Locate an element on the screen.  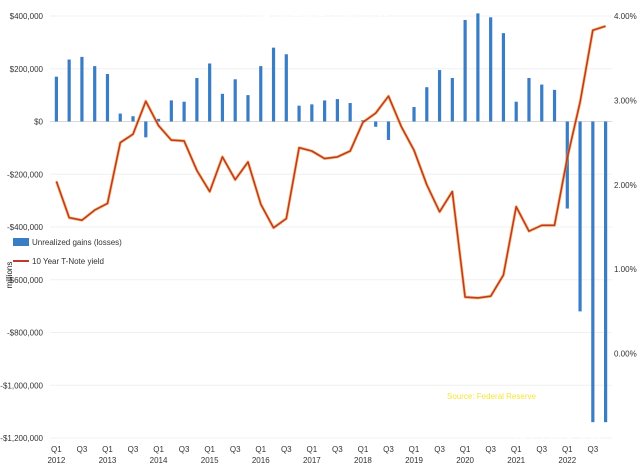
x-year-label: 2018 is located at coordinates (363, 460).